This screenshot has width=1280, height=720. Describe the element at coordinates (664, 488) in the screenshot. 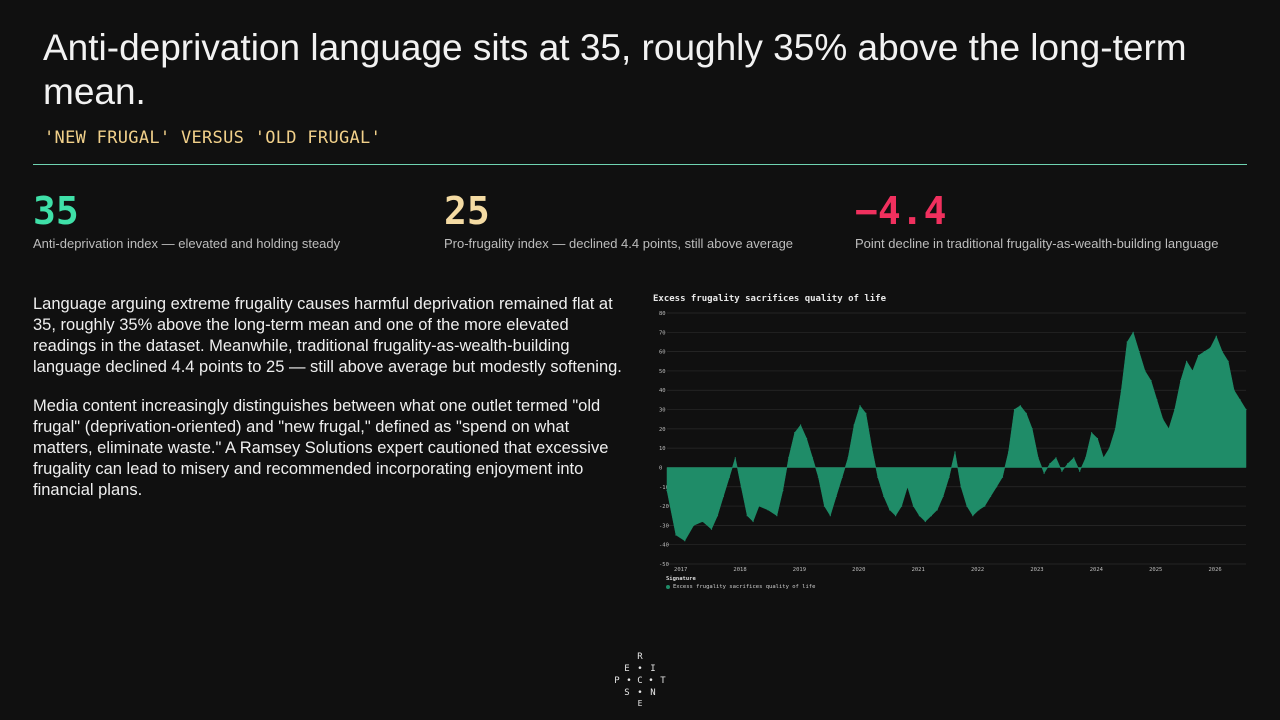

I see `y-tick-label: -10` at that location.